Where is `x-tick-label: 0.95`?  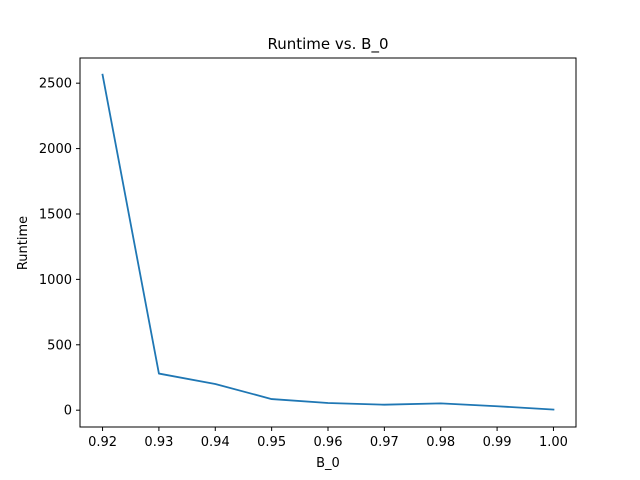
x-tick-label: 0.95 is located at coordinates (271, 442).